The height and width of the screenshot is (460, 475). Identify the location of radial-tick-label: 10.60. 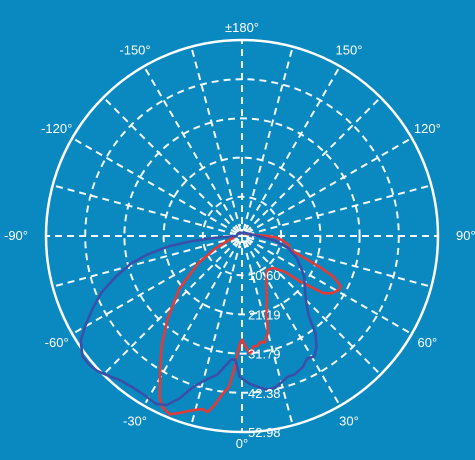
(264, 275).